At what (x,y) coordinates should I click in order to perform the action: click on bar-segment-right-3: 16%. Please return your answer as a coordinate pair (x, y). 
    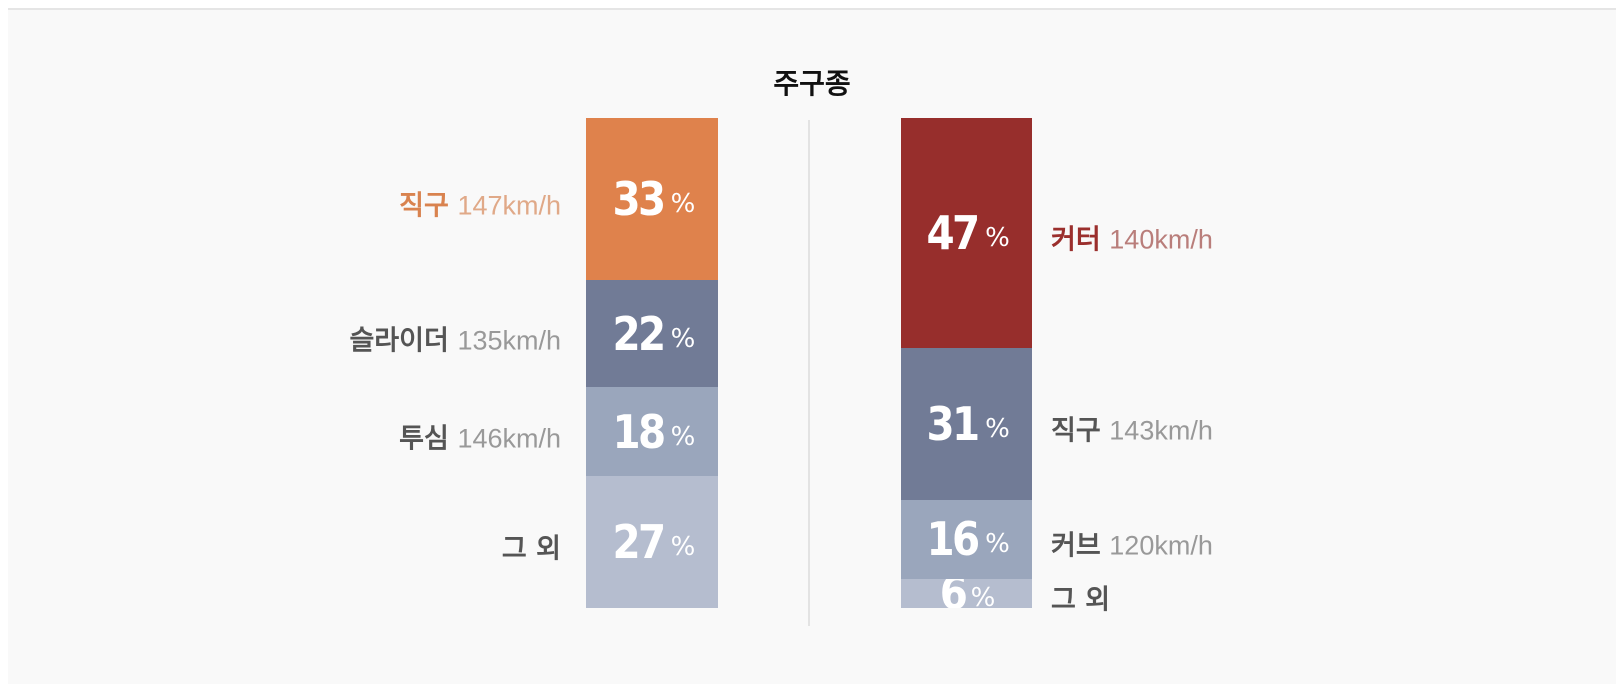
    Looking at the image, I should click on (966, 539).